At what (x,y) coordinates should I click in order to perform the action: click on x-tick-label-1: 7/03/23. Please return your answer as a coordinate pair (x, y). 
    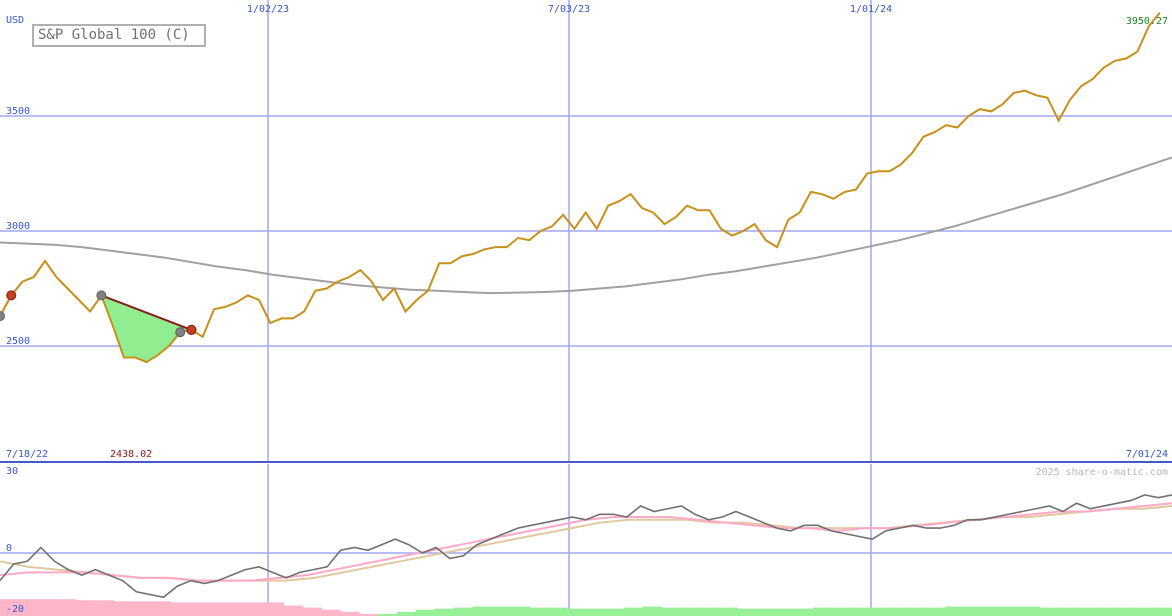
    Looking at the image, I should click on (569, 9).